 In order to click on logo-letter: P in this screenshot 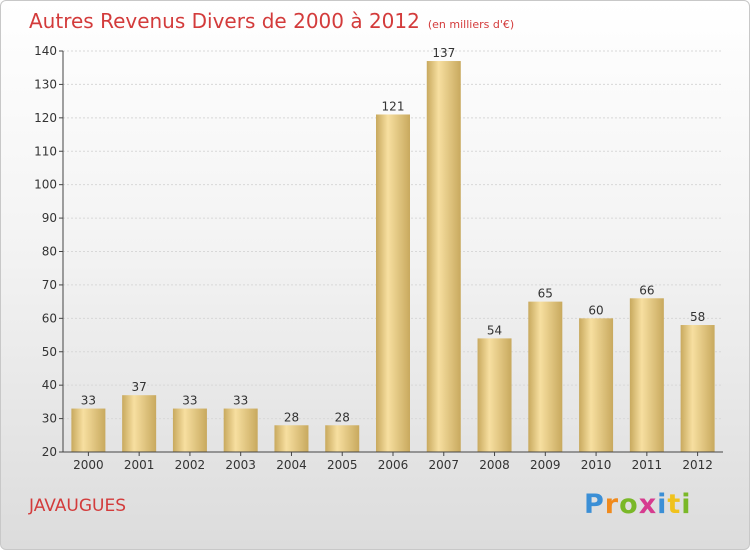, I will do `click(594, 504)`.